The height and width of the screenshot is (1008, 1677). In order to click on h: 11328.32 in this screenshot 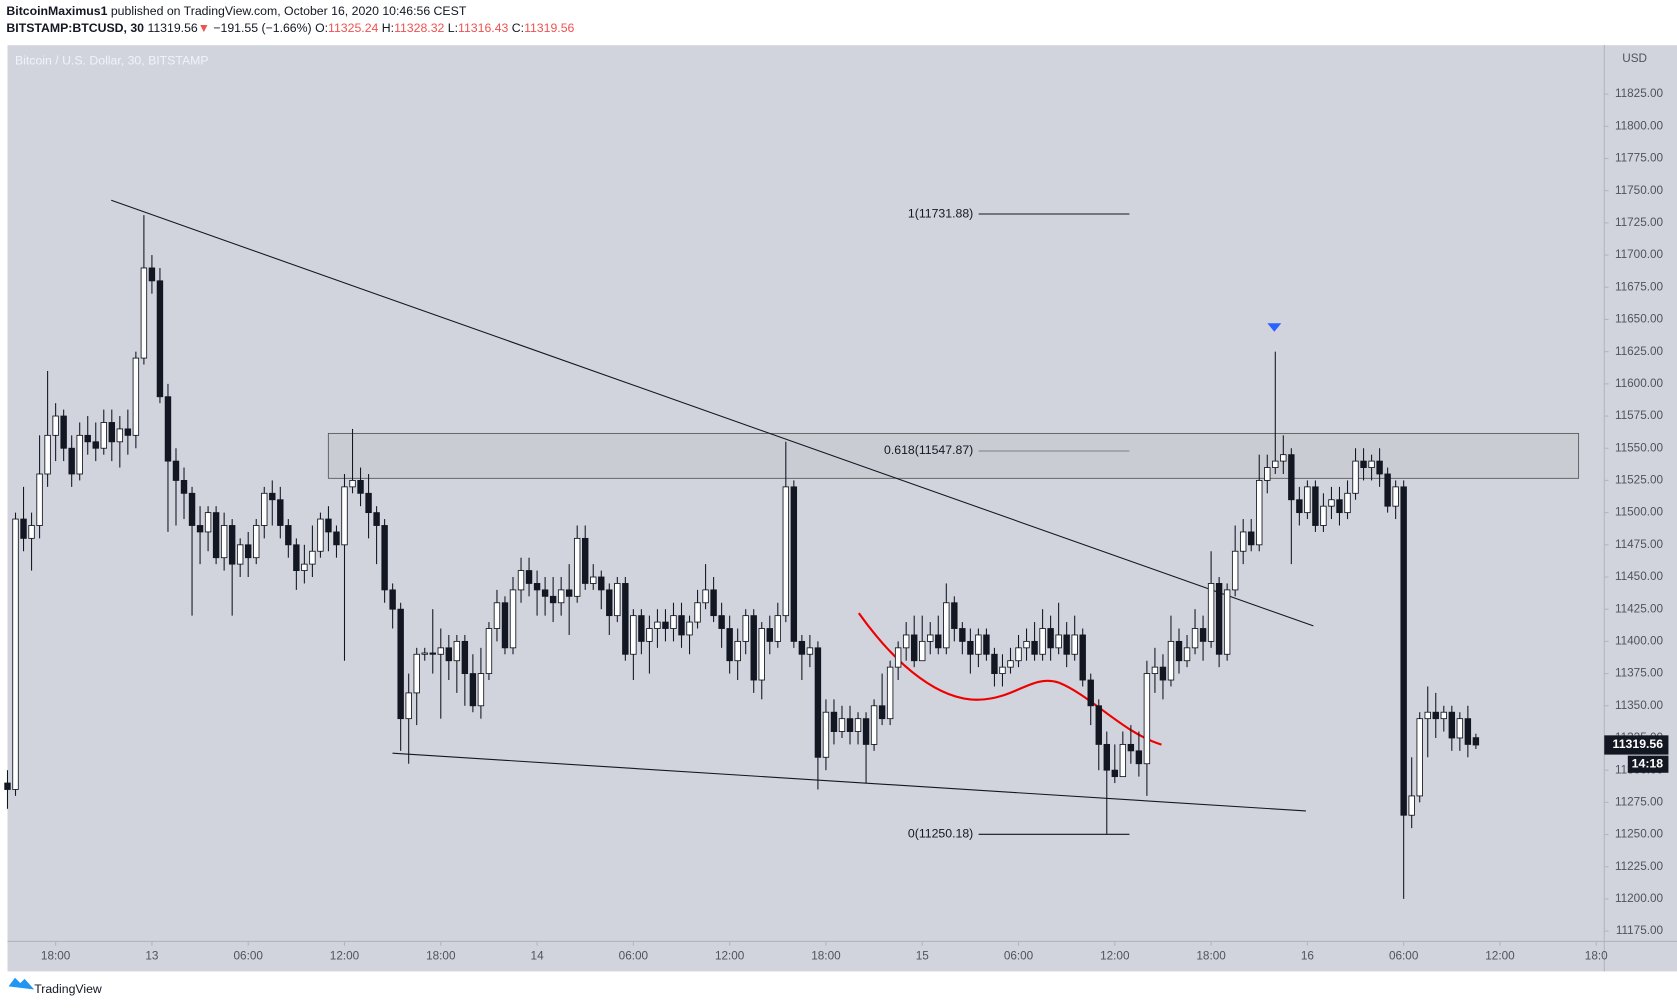, I will do `click(419, 28)`.